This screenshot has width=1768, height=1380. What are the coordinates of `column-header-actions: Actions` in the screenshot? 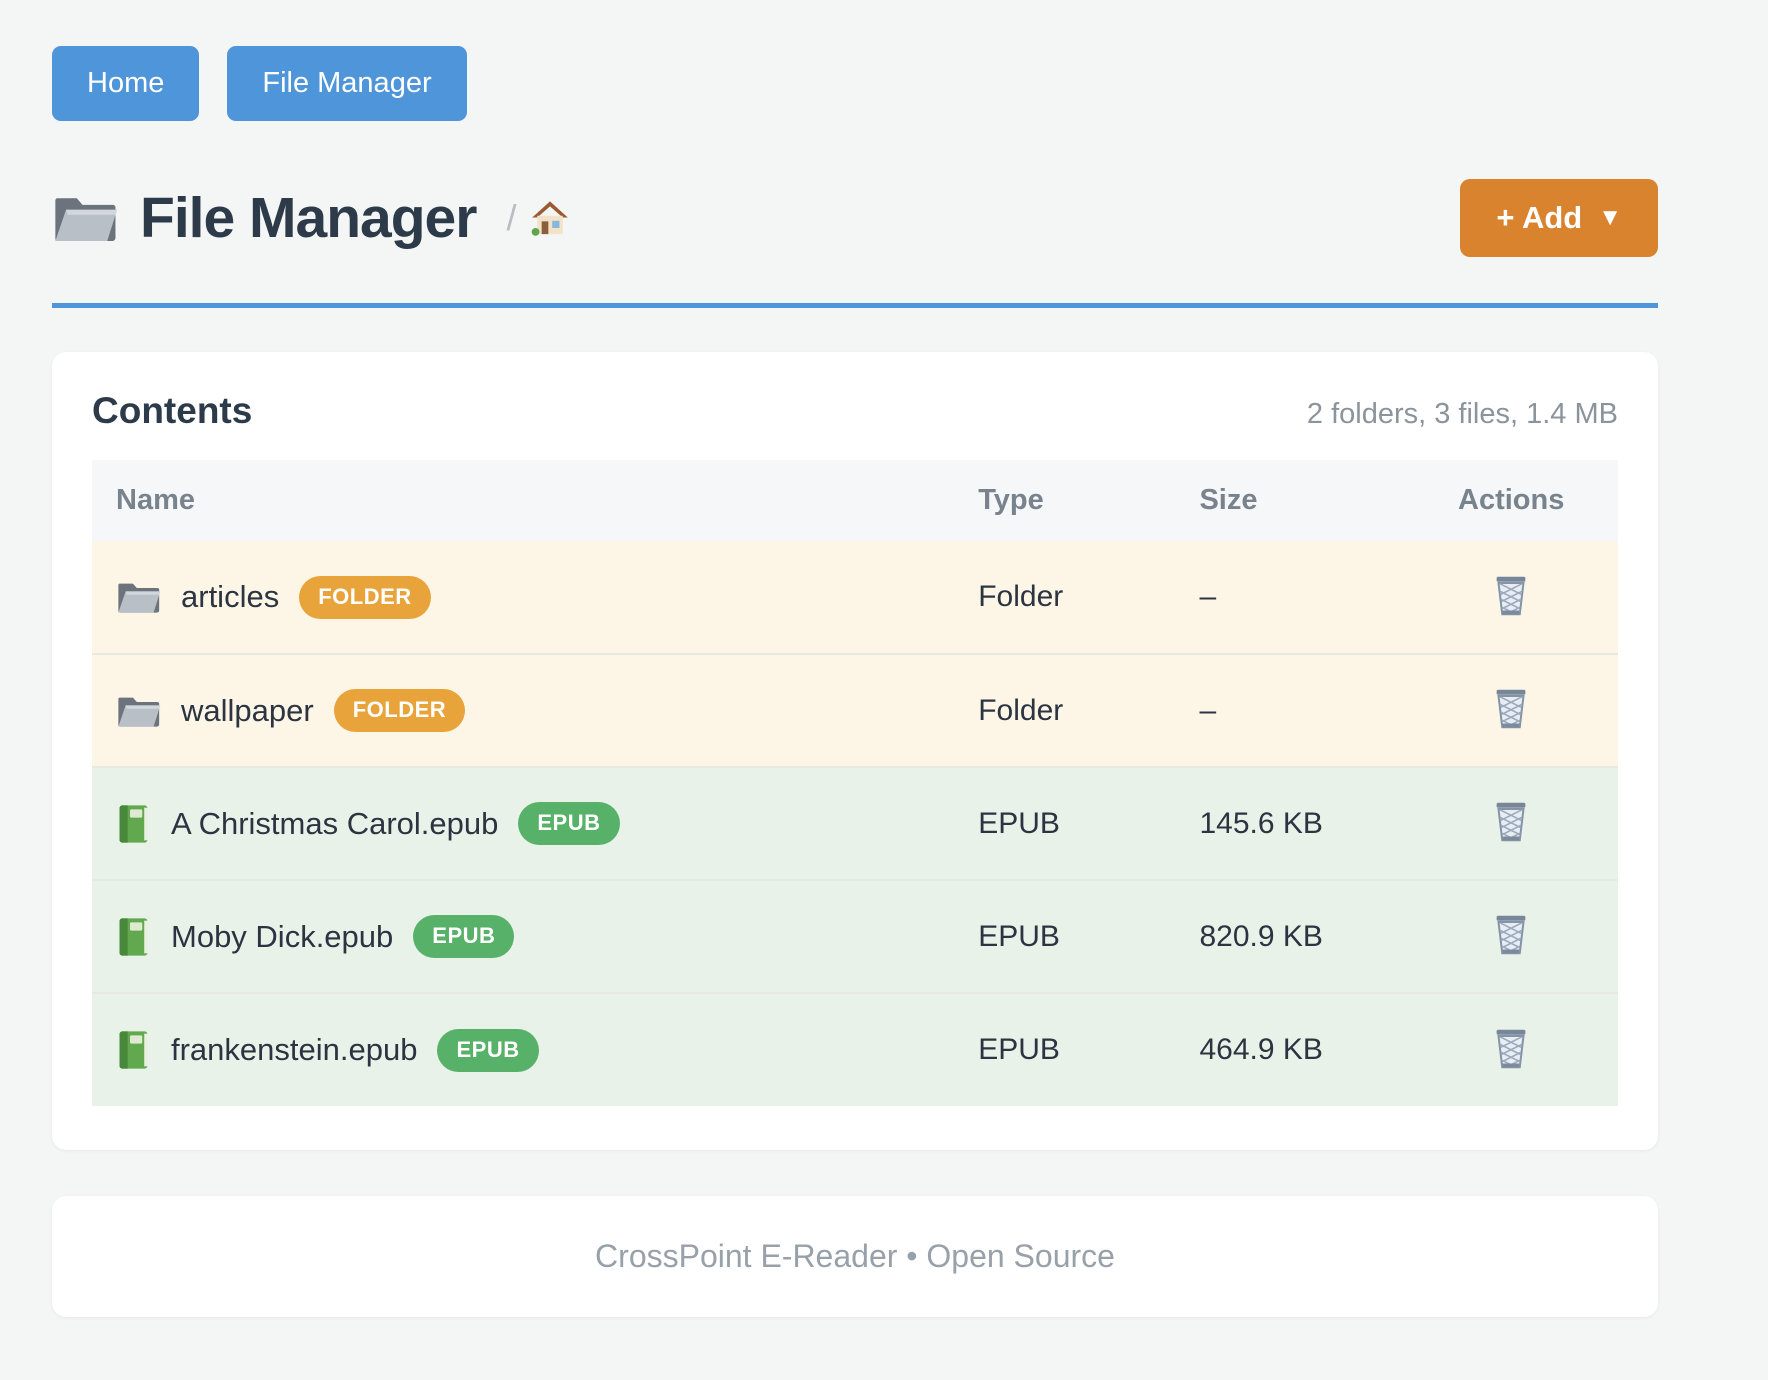 It's located at (1511, 500).